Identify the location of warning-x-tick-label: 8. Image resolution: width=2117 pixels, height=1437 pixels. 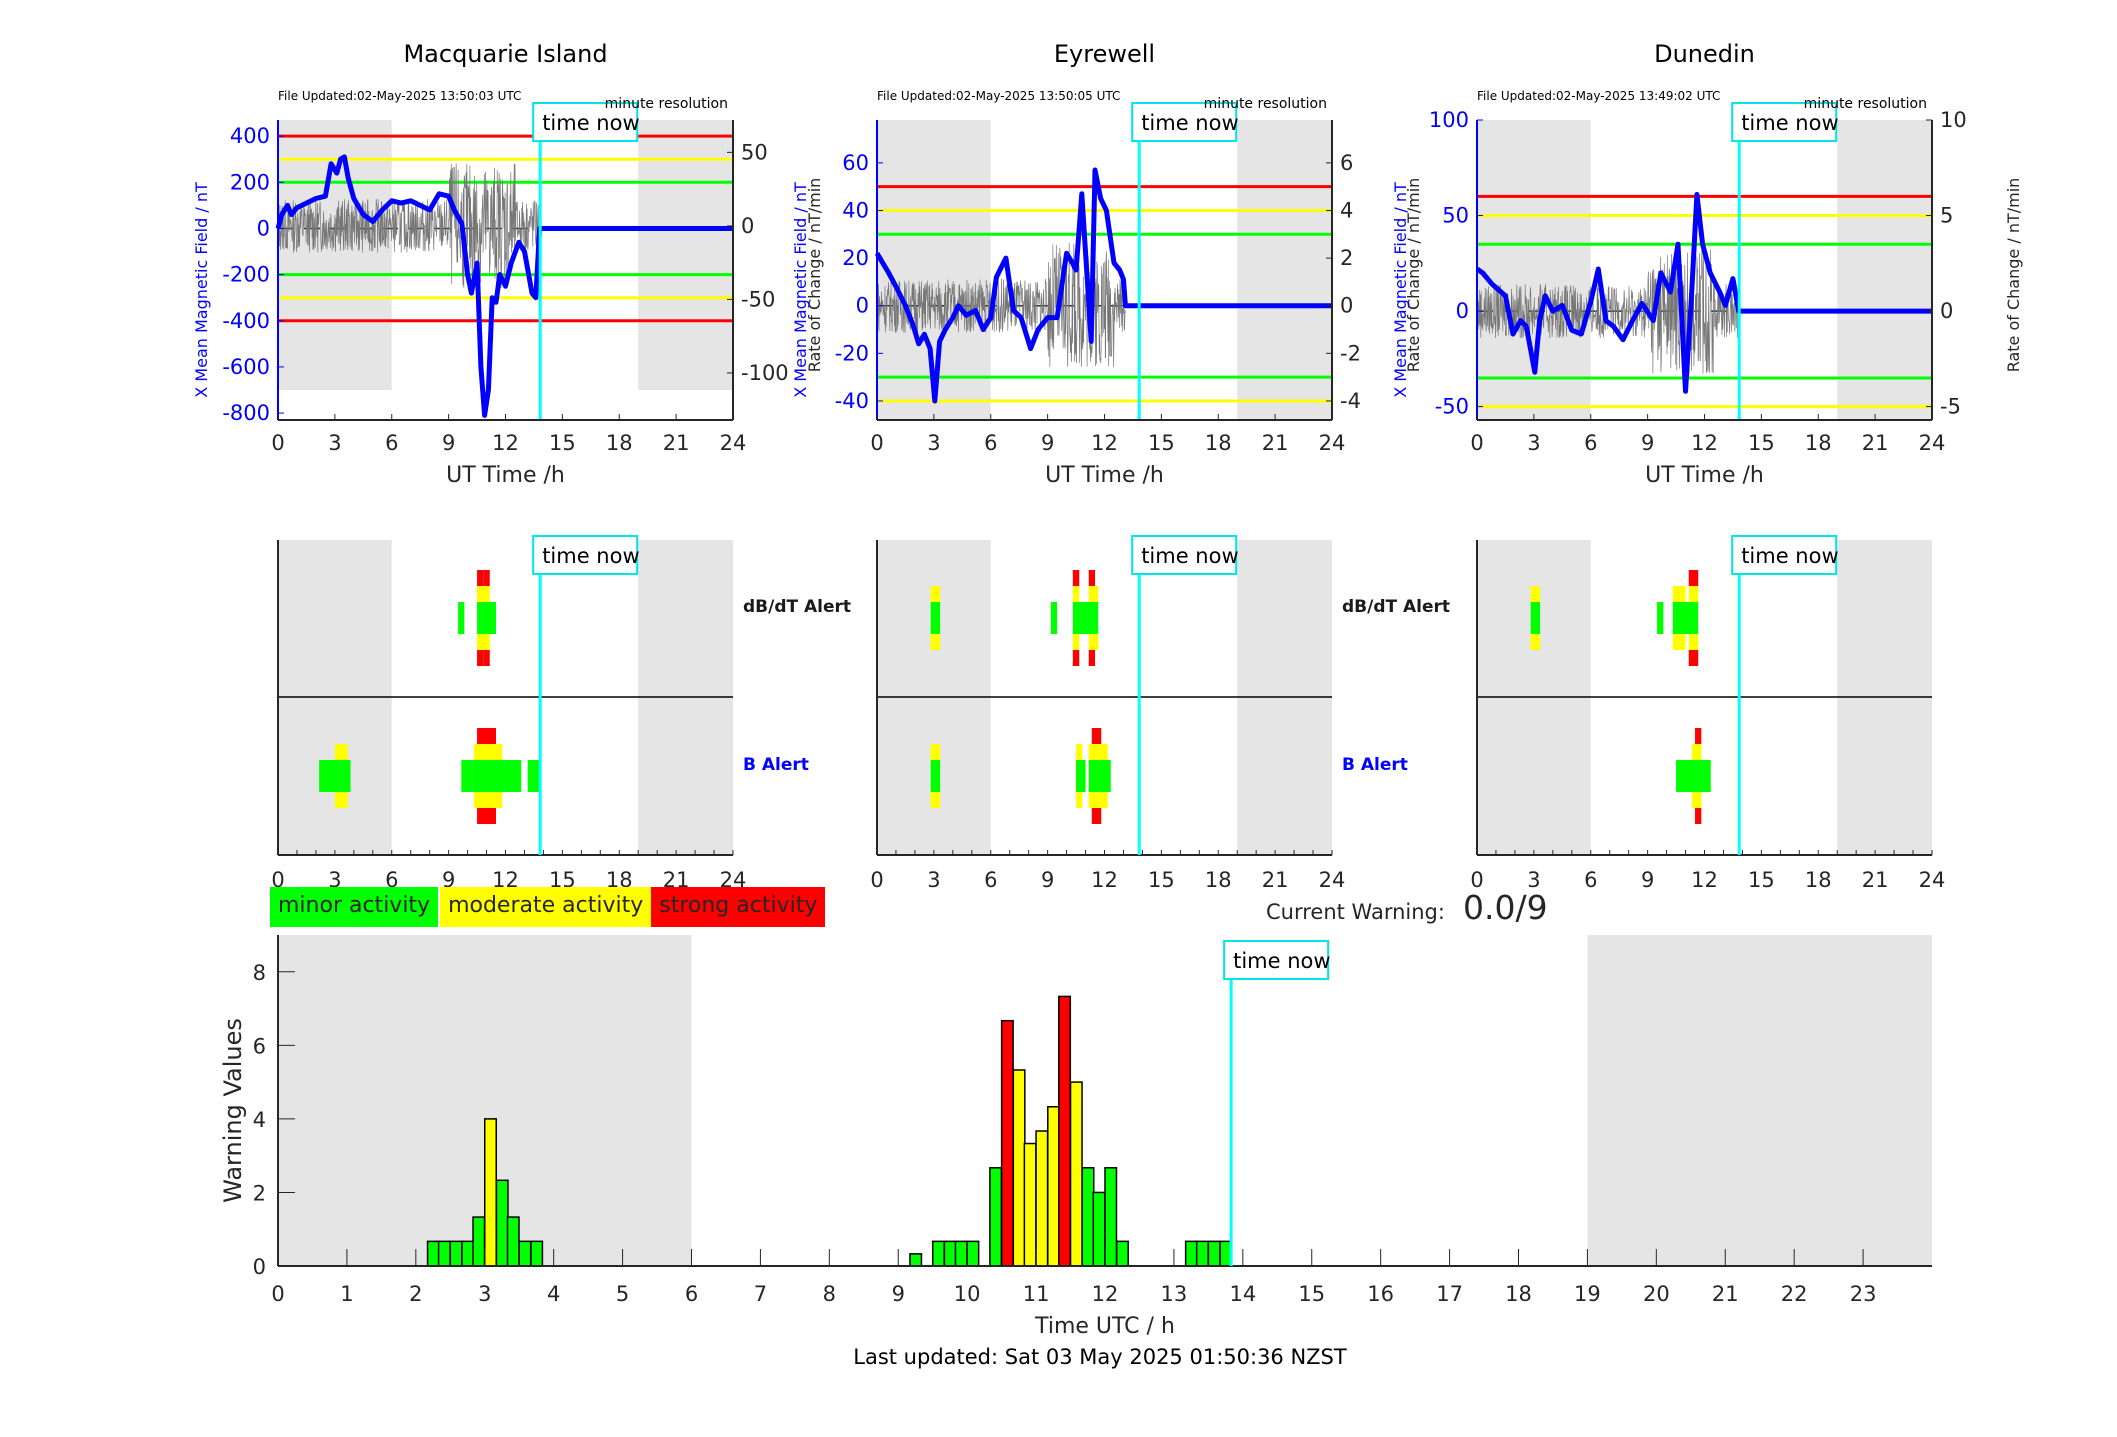
(829, 1294).